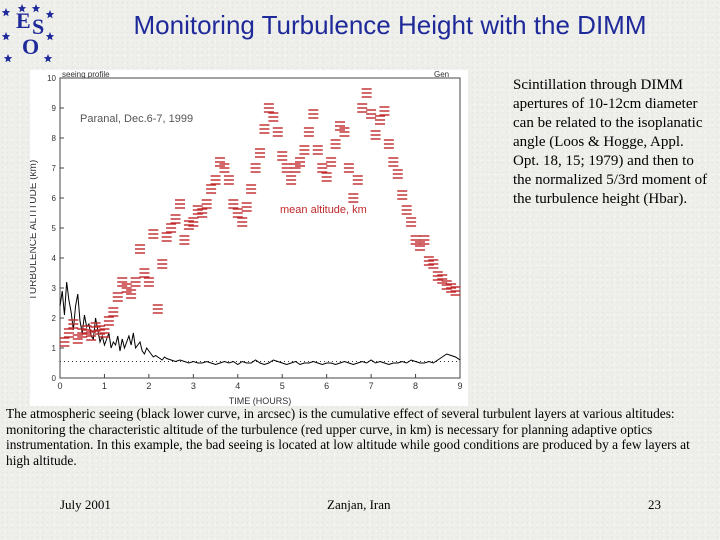  Describe the element at coordinates (38, 26) in the screenshot. I see `logo-letter-s: S` at that location.